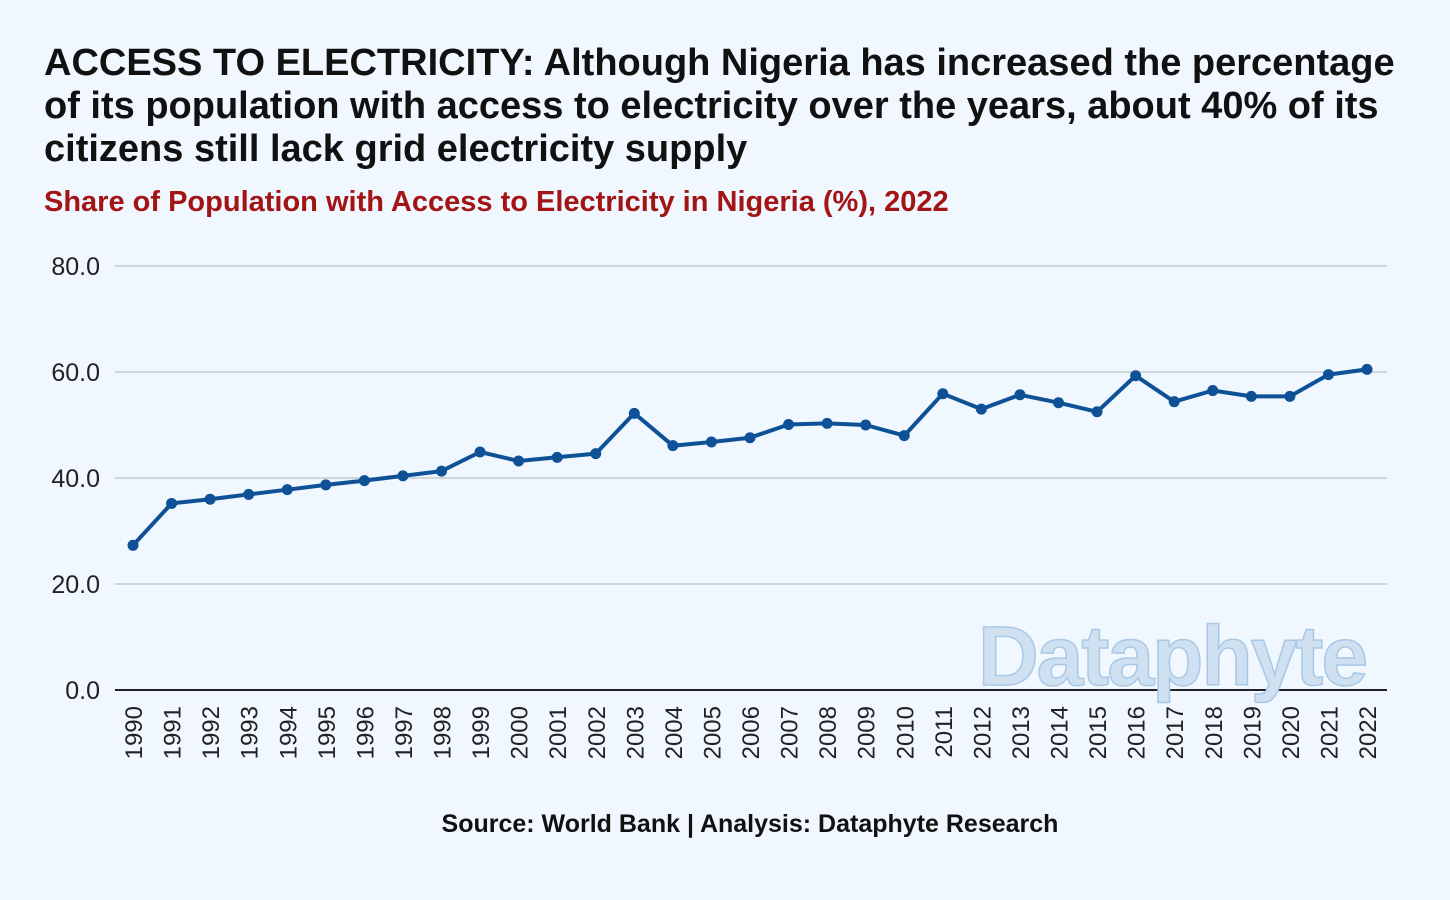 This screenshot has width=1450, height=900. What do you see at coordinates (751, 732) in the screenshot?
I see `x-tick-label: 2006` at bounding box center [751, 732].